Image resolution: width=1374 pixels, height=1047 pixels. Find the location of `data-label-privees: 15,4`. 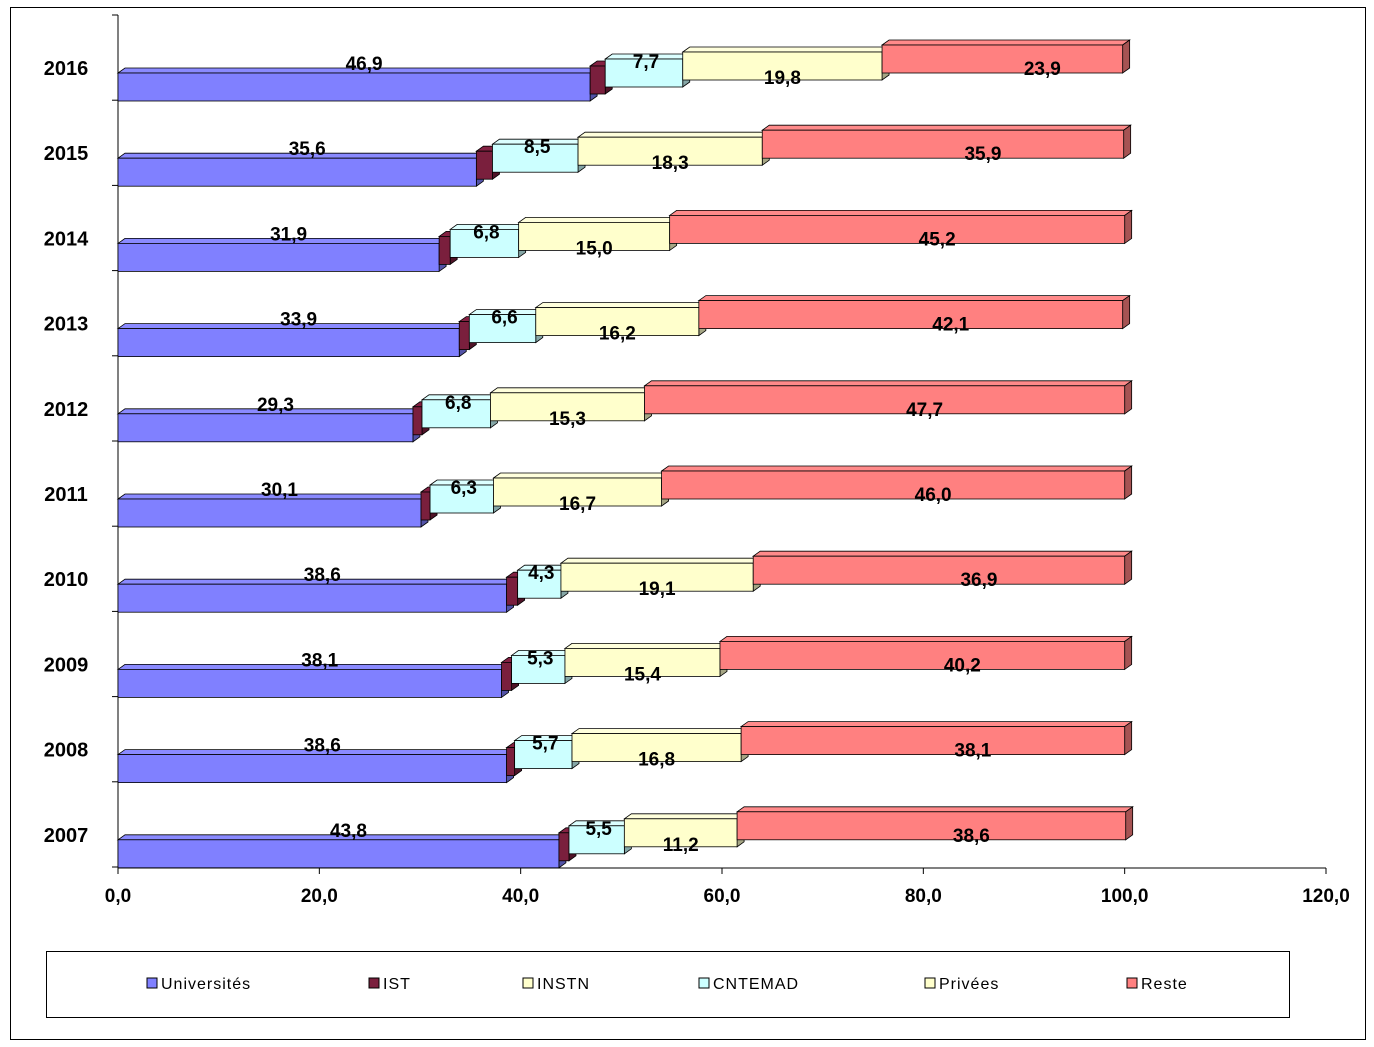

data-label-privees: 15,4 is located at coordinates (642, 674).